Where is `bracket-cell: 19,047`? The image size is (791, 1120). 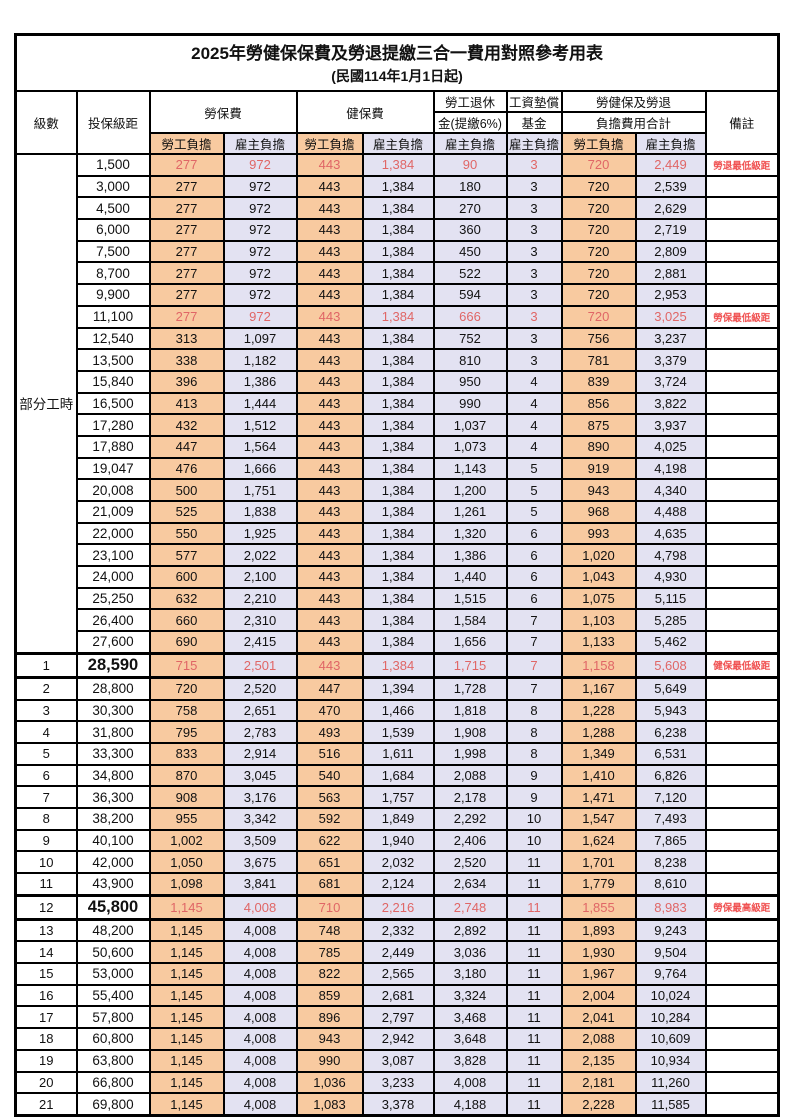 bracket-cell: 19,047 is located at coordinates (113, 468).